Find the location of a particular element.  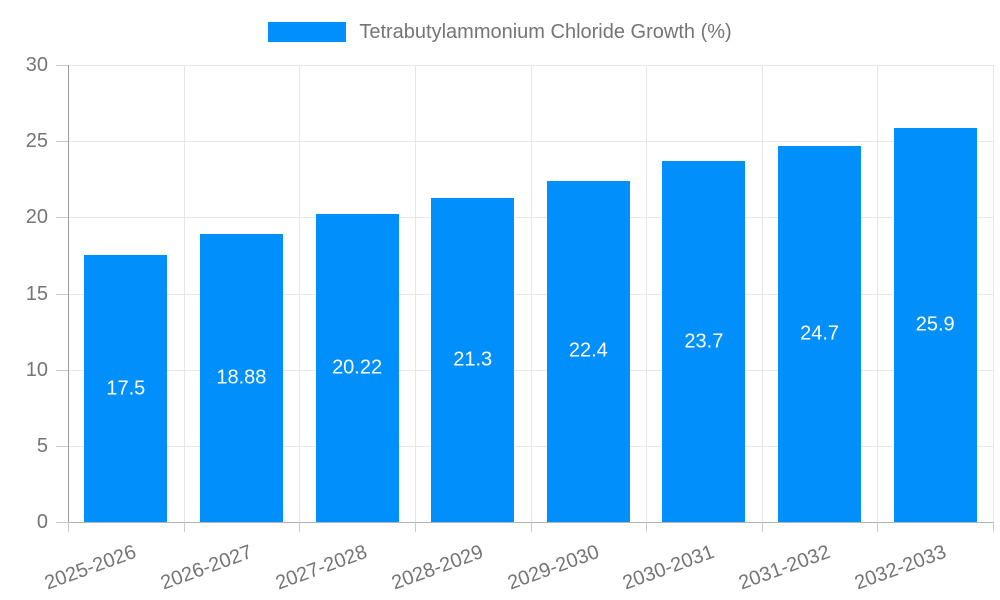

x-tick-label: 2030-2031 is located at coordinates (669, 568).